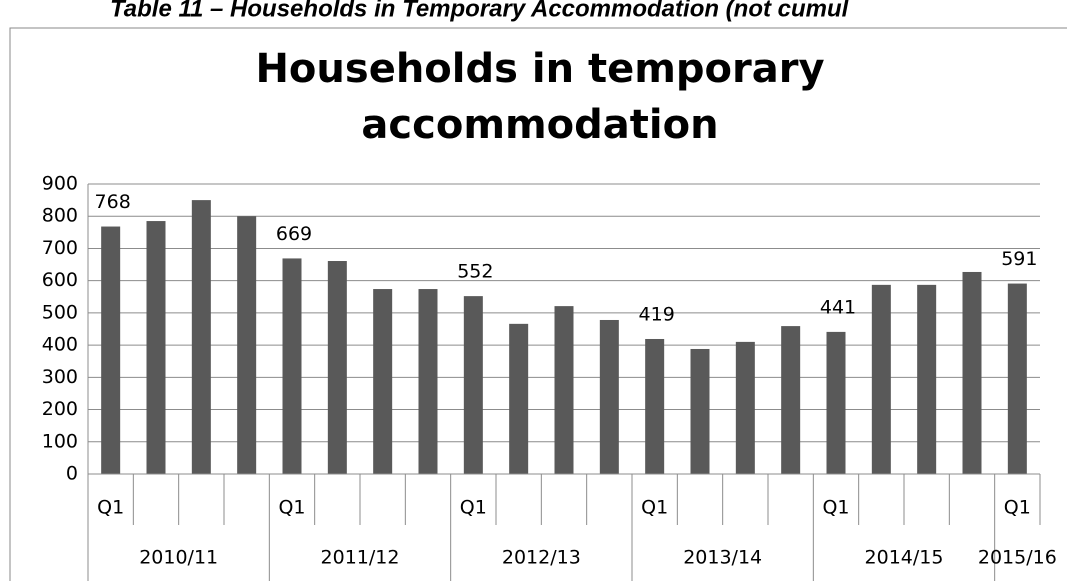 The height and width of the screenshot is (581, 1067). I want to click on group-label: 2015/16, so click(1017, 558).